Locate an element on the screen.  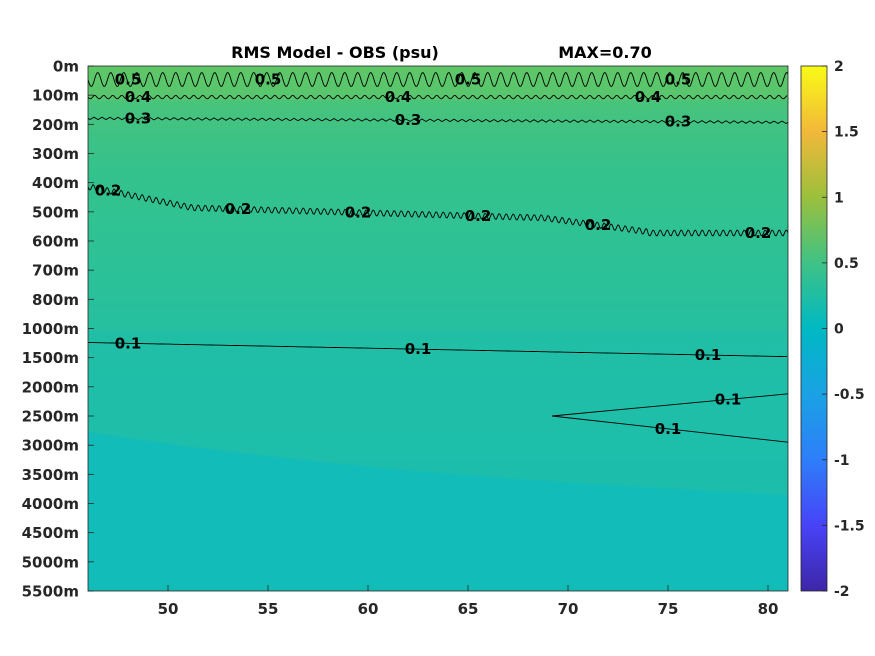
surface-field-band is located at coordinates (438, 83).